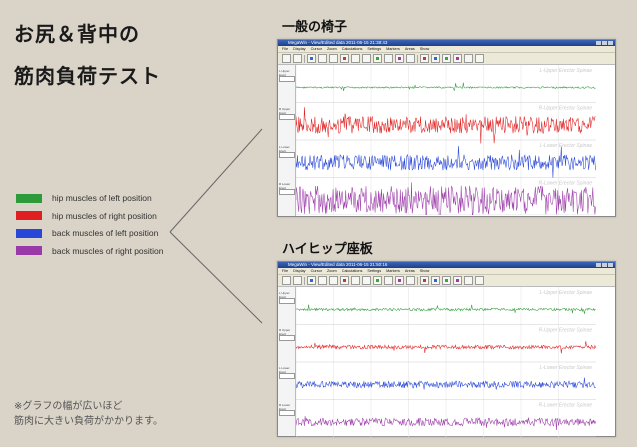 The height and width of the screenshot is (447, 637). What do you see at coordinates (566, 406) in the screenshot?
I see `channel-name: R-Lower Erector Spinae` at bounding box center [566, 406].